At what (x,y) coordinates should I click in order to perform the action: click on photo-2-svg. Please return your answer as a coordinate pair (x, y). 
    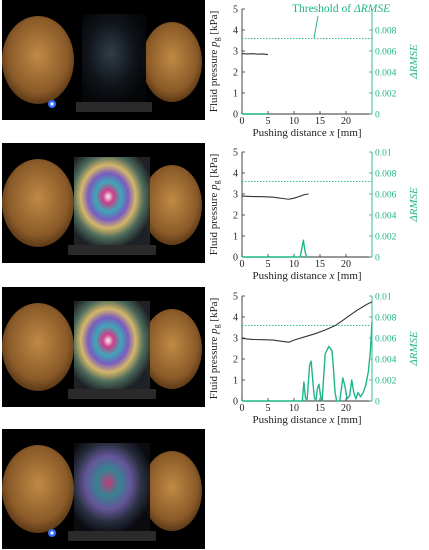
    Looking at the image, I should click on (103, 203).